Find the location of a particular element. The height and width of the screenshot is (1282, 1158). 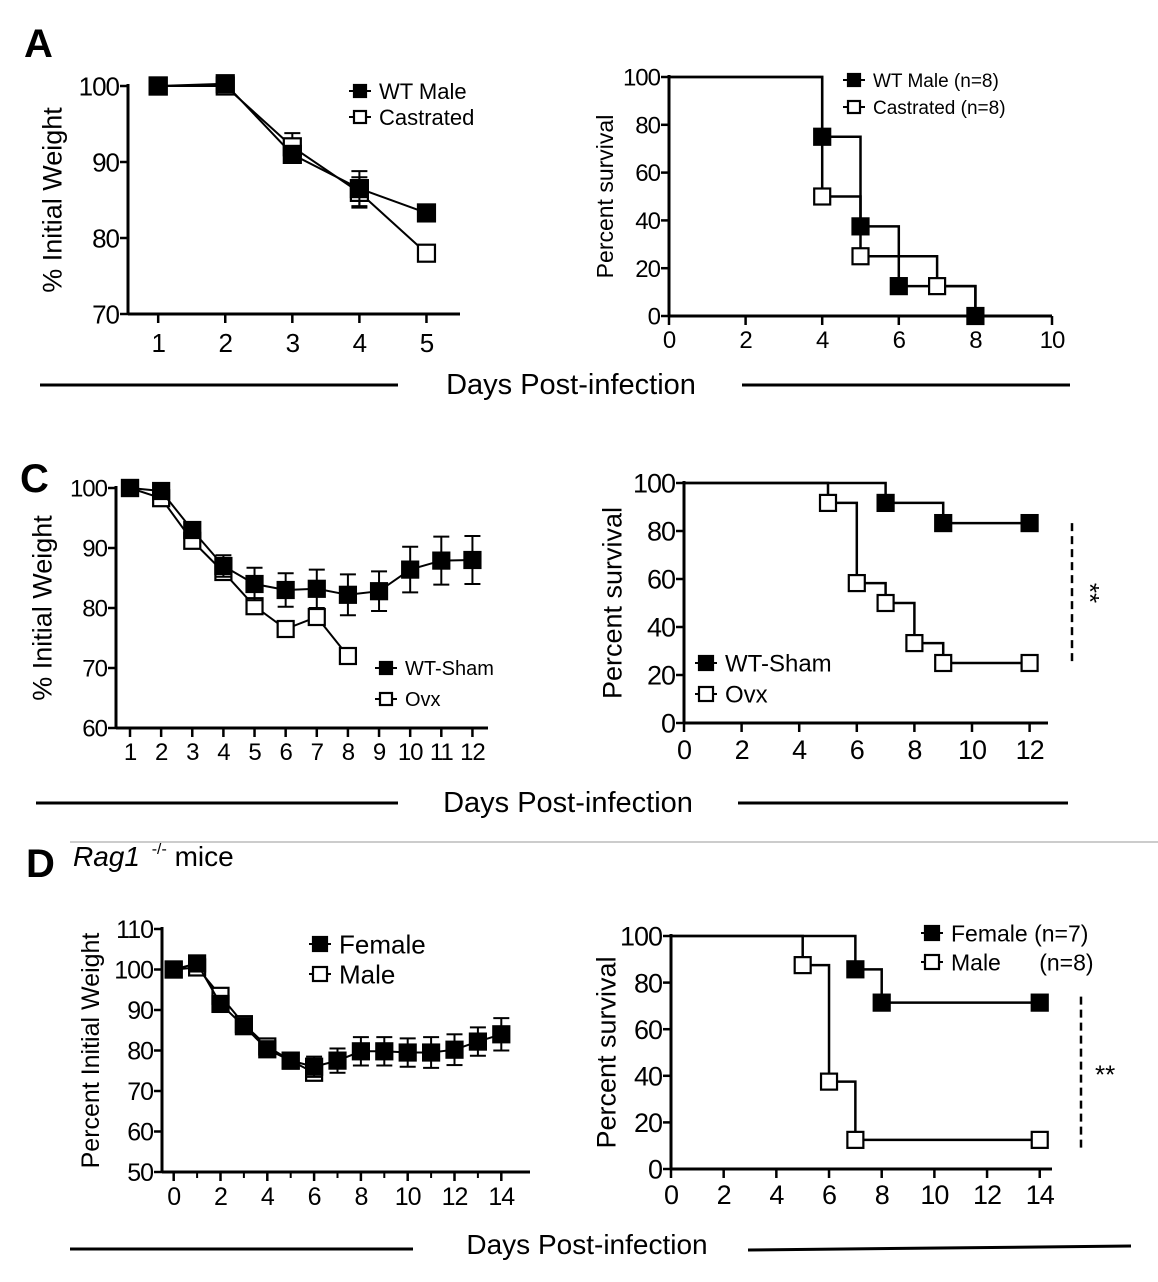

significance-label: ** is located at coordinates (1090, 593).